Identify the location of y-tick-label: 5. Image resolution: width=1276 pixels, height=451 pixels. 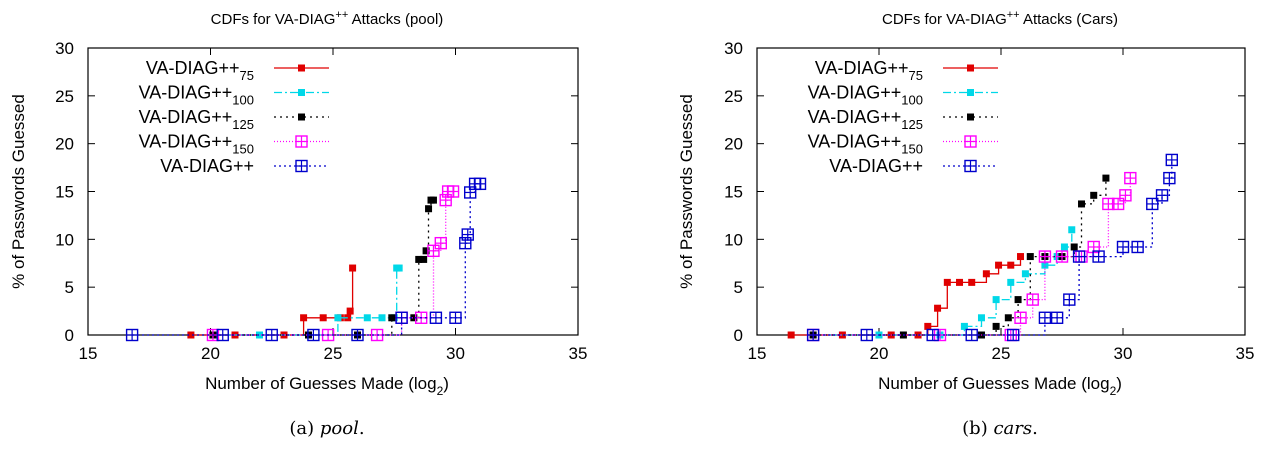
(738, 287).